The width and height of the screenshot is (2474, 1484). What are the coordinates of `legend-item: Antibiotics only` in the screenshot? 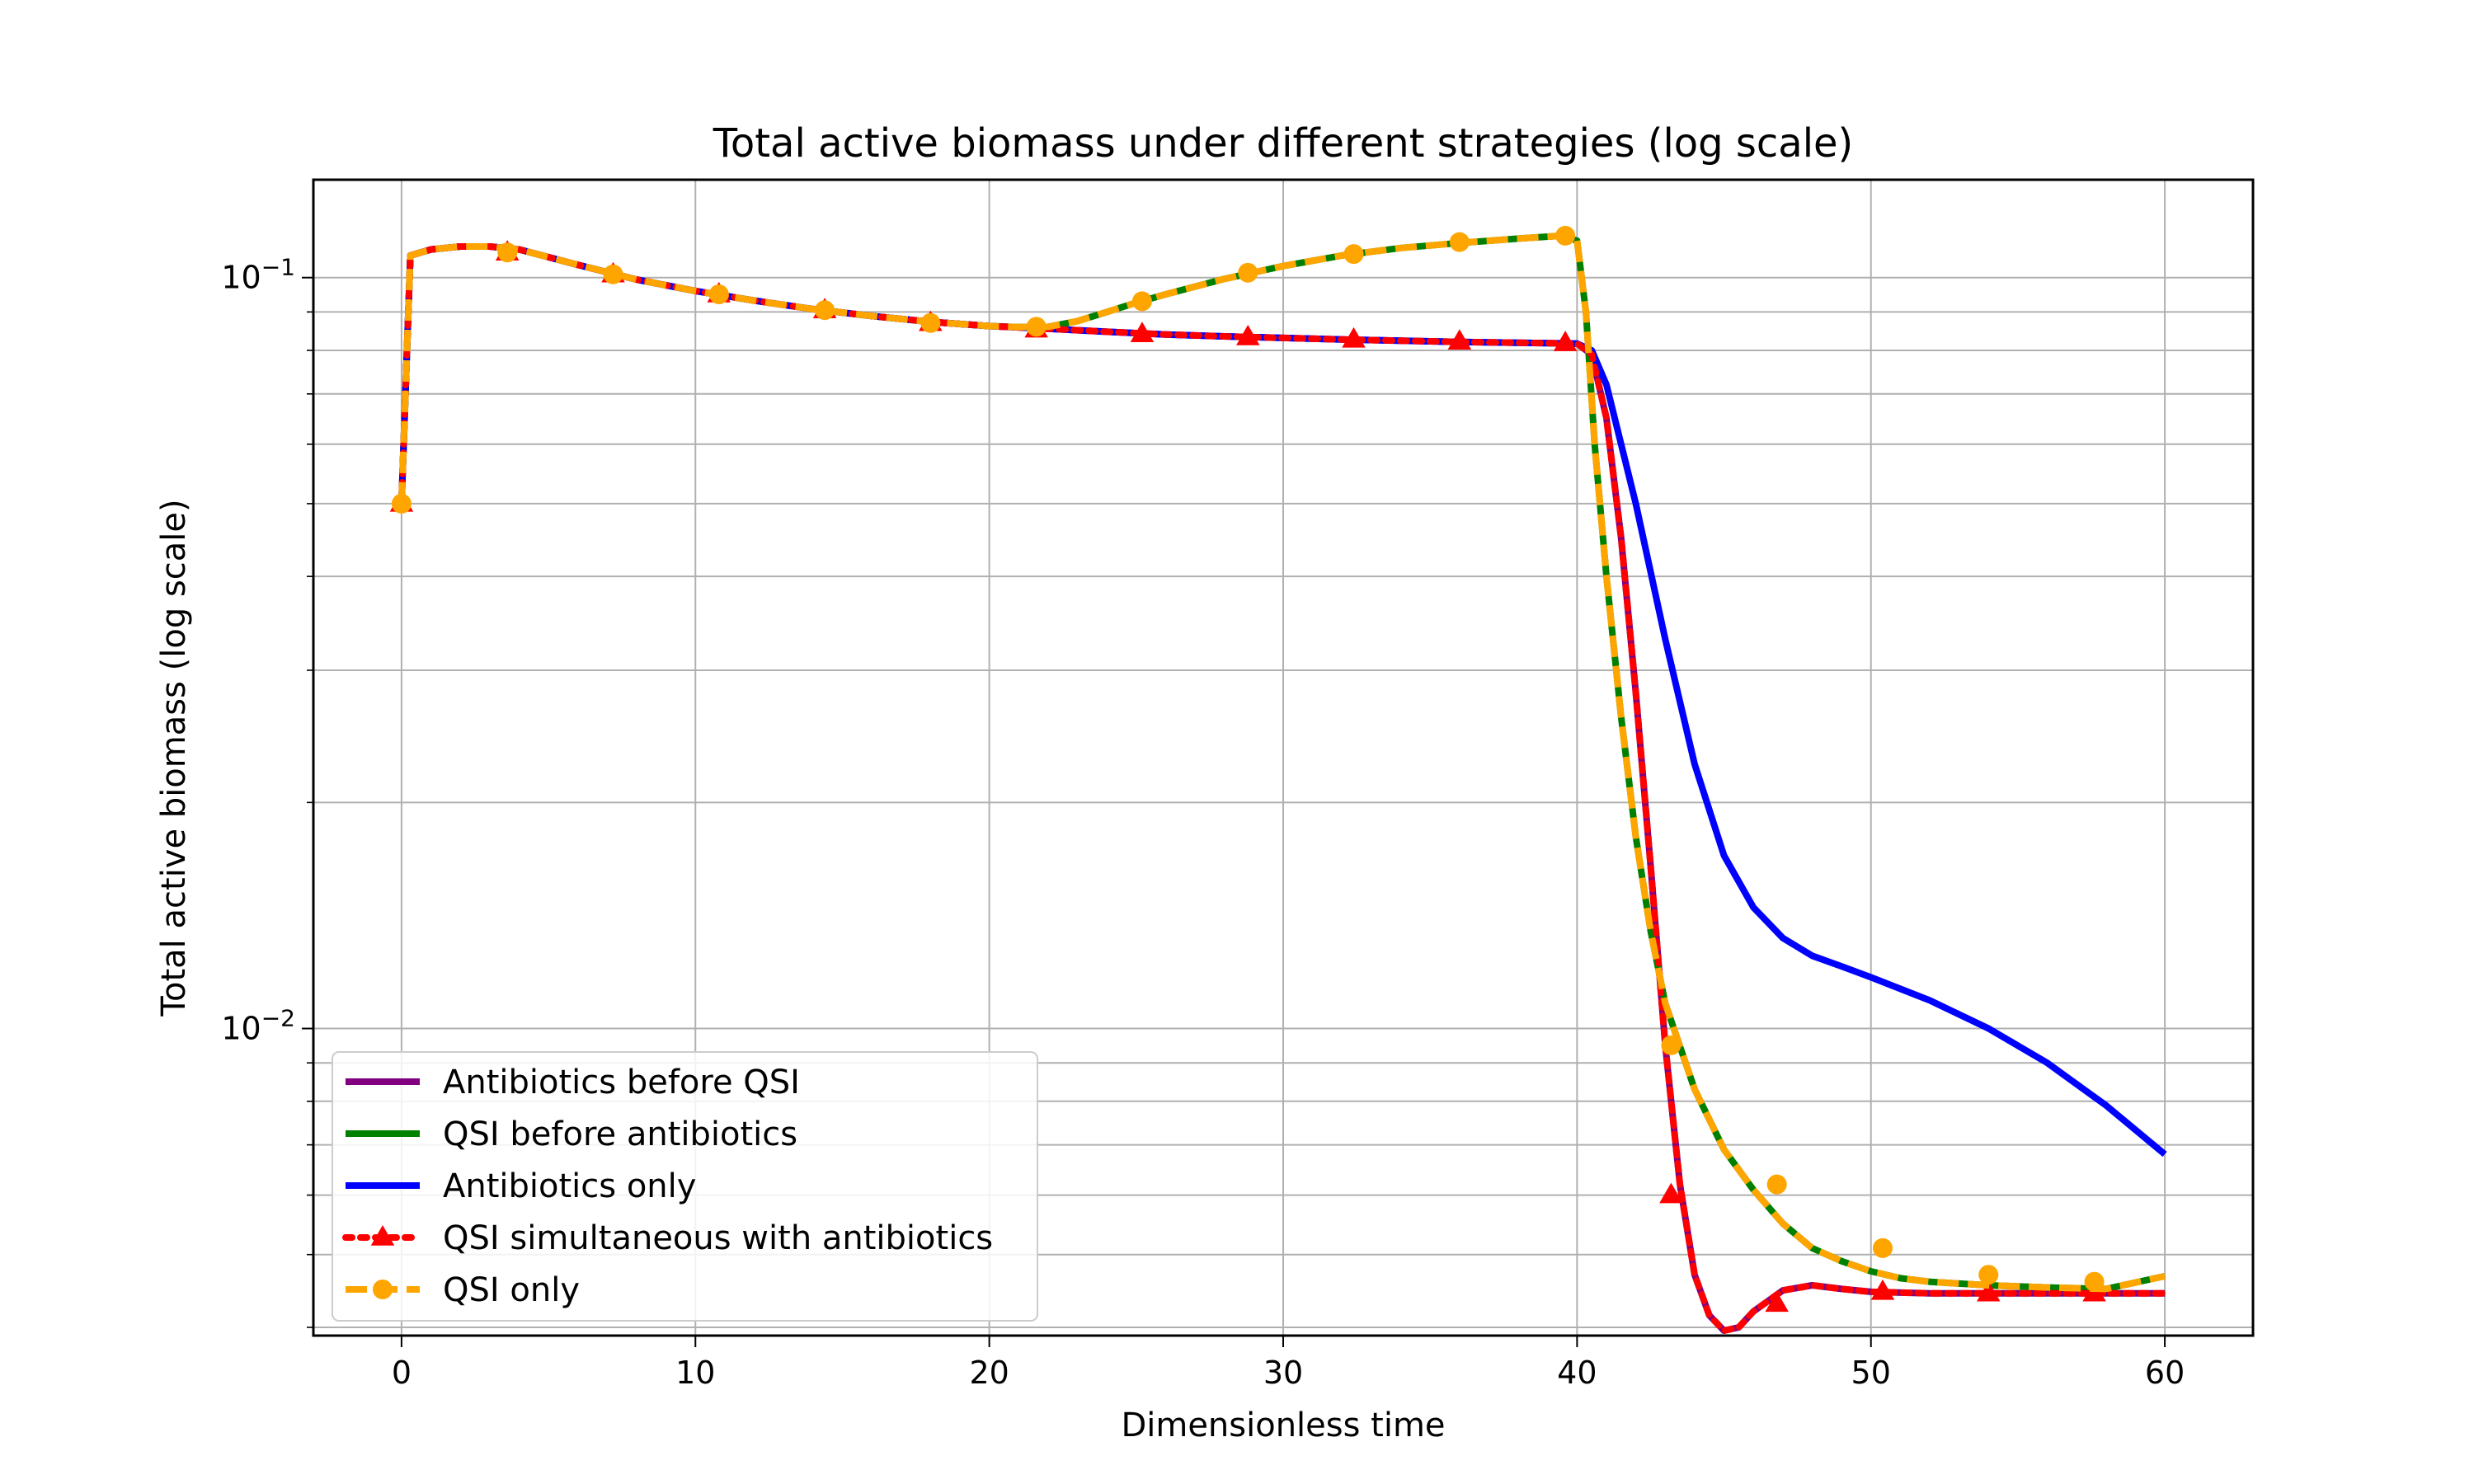 It's located at (521, 1186).